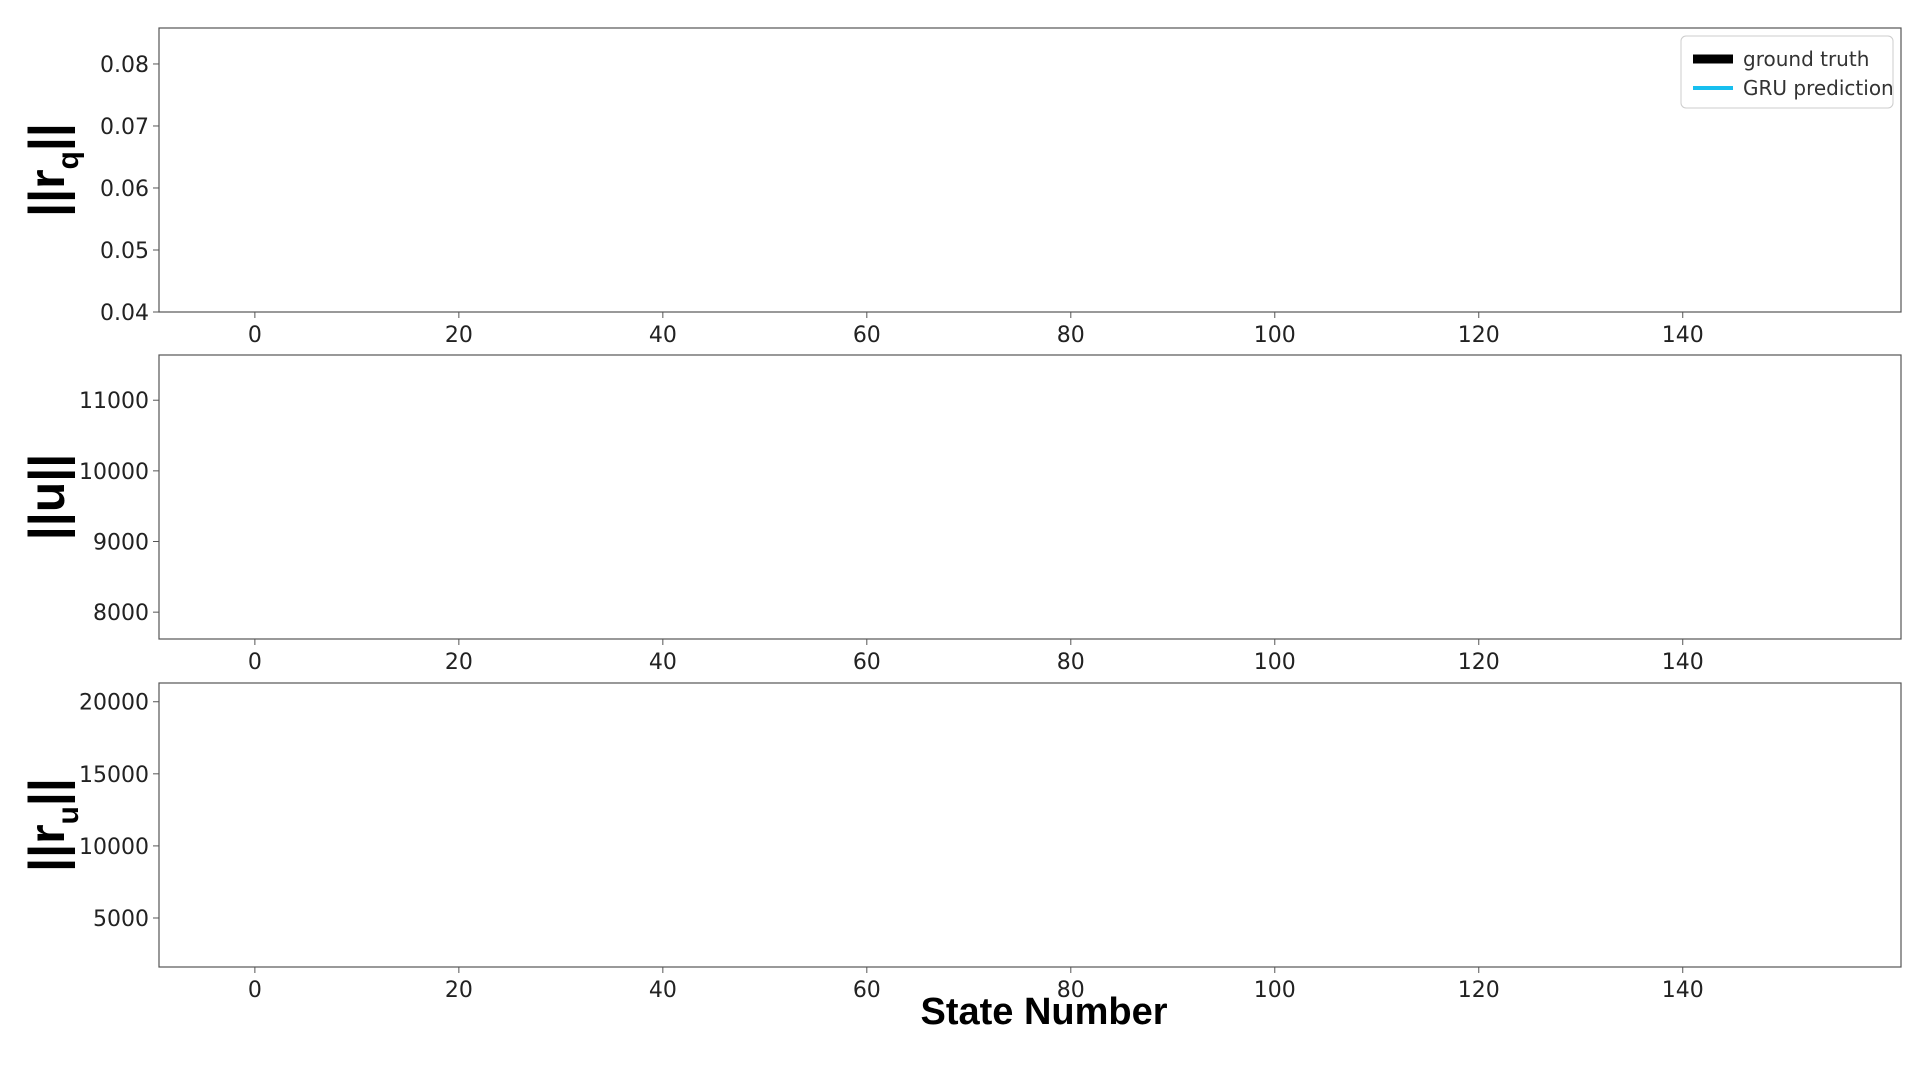  What do you see at coordinates (1806, 59) in the screenshot?
I see `legend-label-ground-truth: ground truth` at bounding box center [1806, 59].